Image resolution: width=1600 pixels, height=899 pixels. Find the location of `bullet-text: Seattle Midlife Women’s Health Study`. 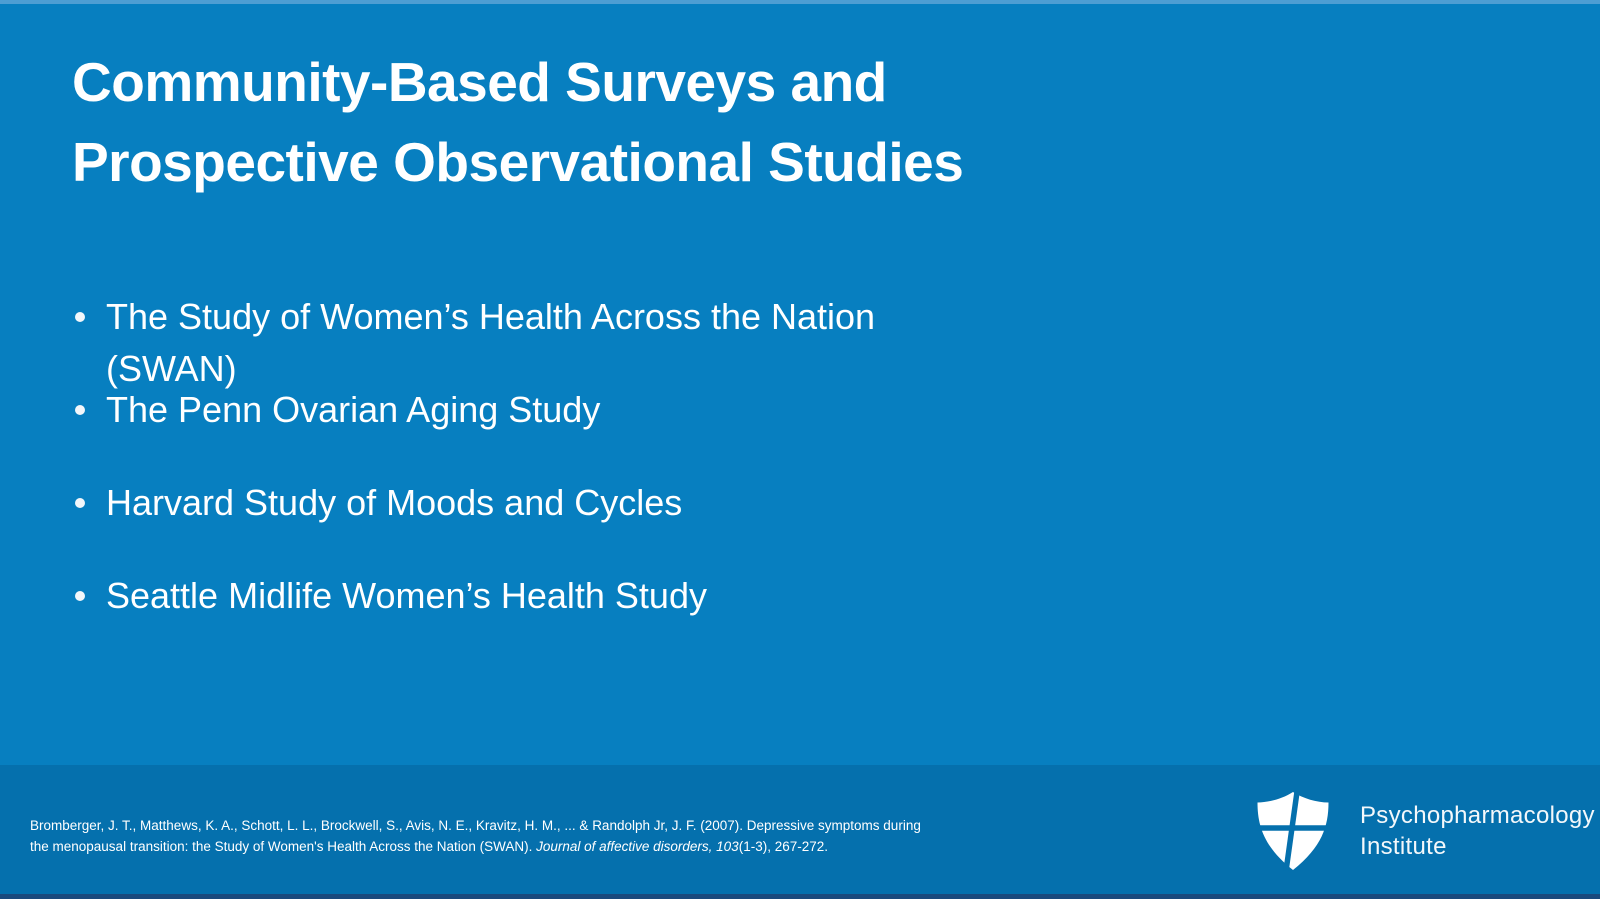

bullet-text: Seattle Midlife Women’s Health Study is located at coordinates (406, 595).